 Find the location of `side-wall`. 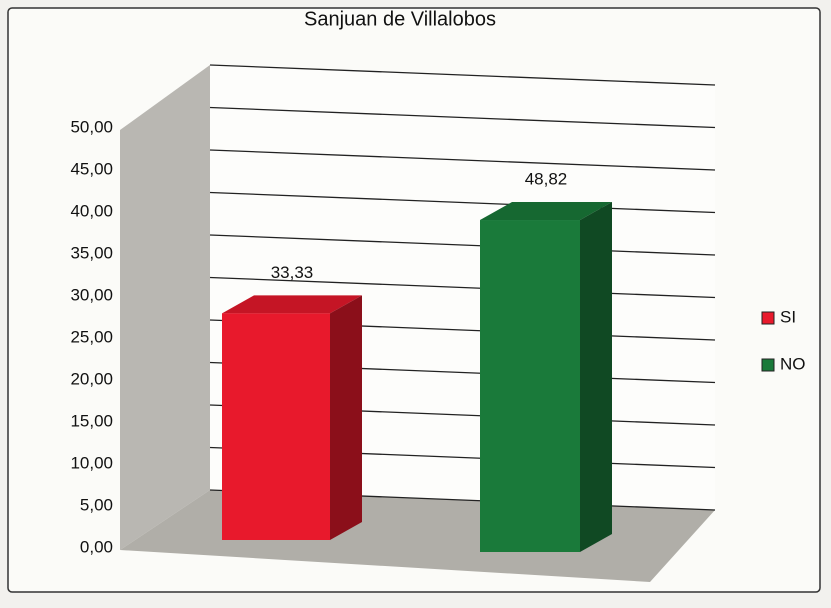

side-wall is located at coordinates (165, 307).